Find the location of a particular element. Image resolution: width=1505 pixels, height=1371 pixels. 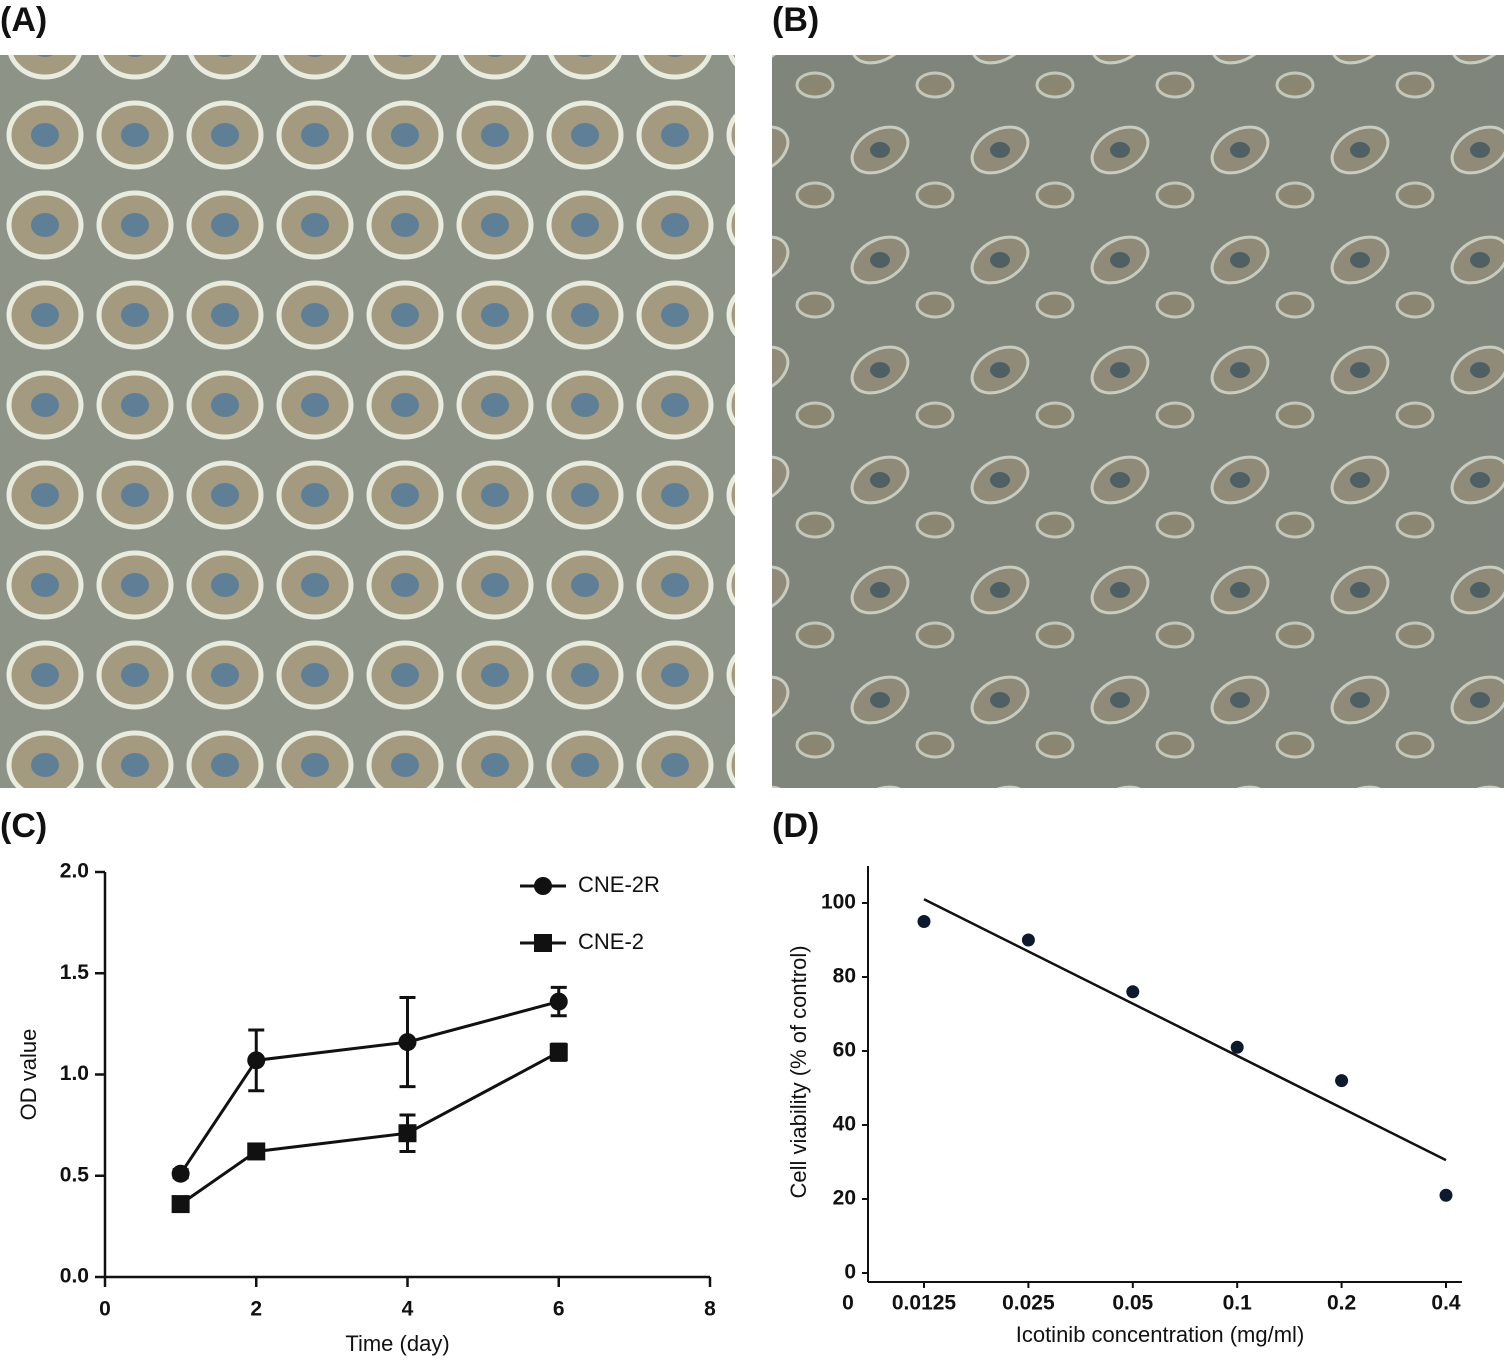

y-tick-label: 1.5 is located at coordinates (75, 972).